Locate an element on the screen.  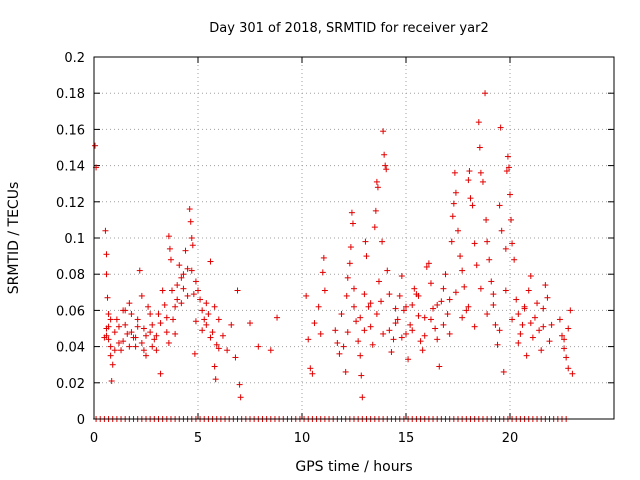
x-tick-label: 15 is located at coordinates (406, 438).